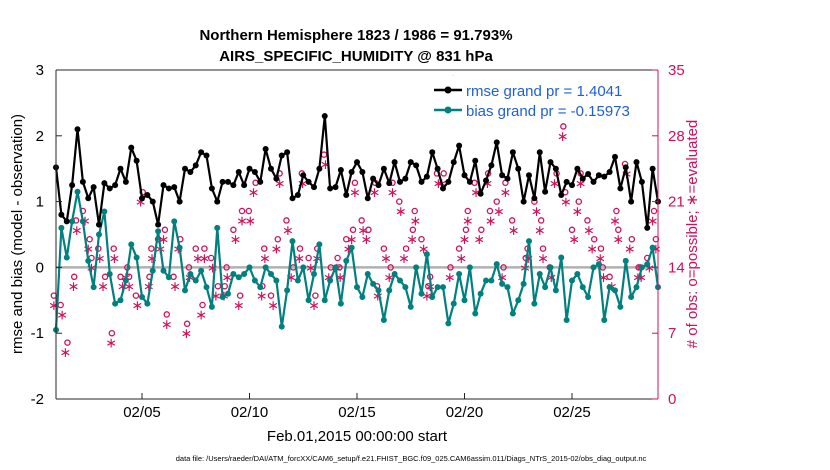 Image resolution: width=830 pixels, height=470 pixels. Describe the element at coordinates (17, 234) in the screenshot. I see `y-axis-label-left: rmse and bias (model - observation)` at that location.